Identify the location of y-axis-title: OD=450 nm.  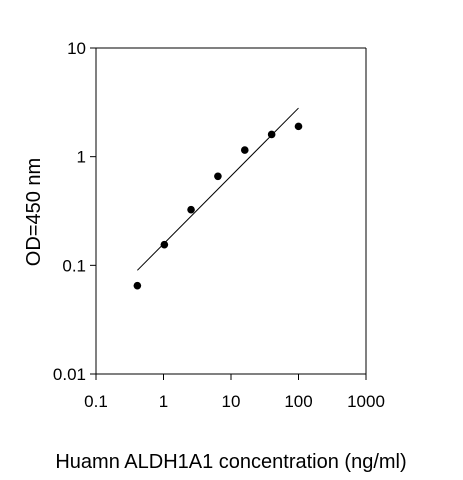
(34, 212).